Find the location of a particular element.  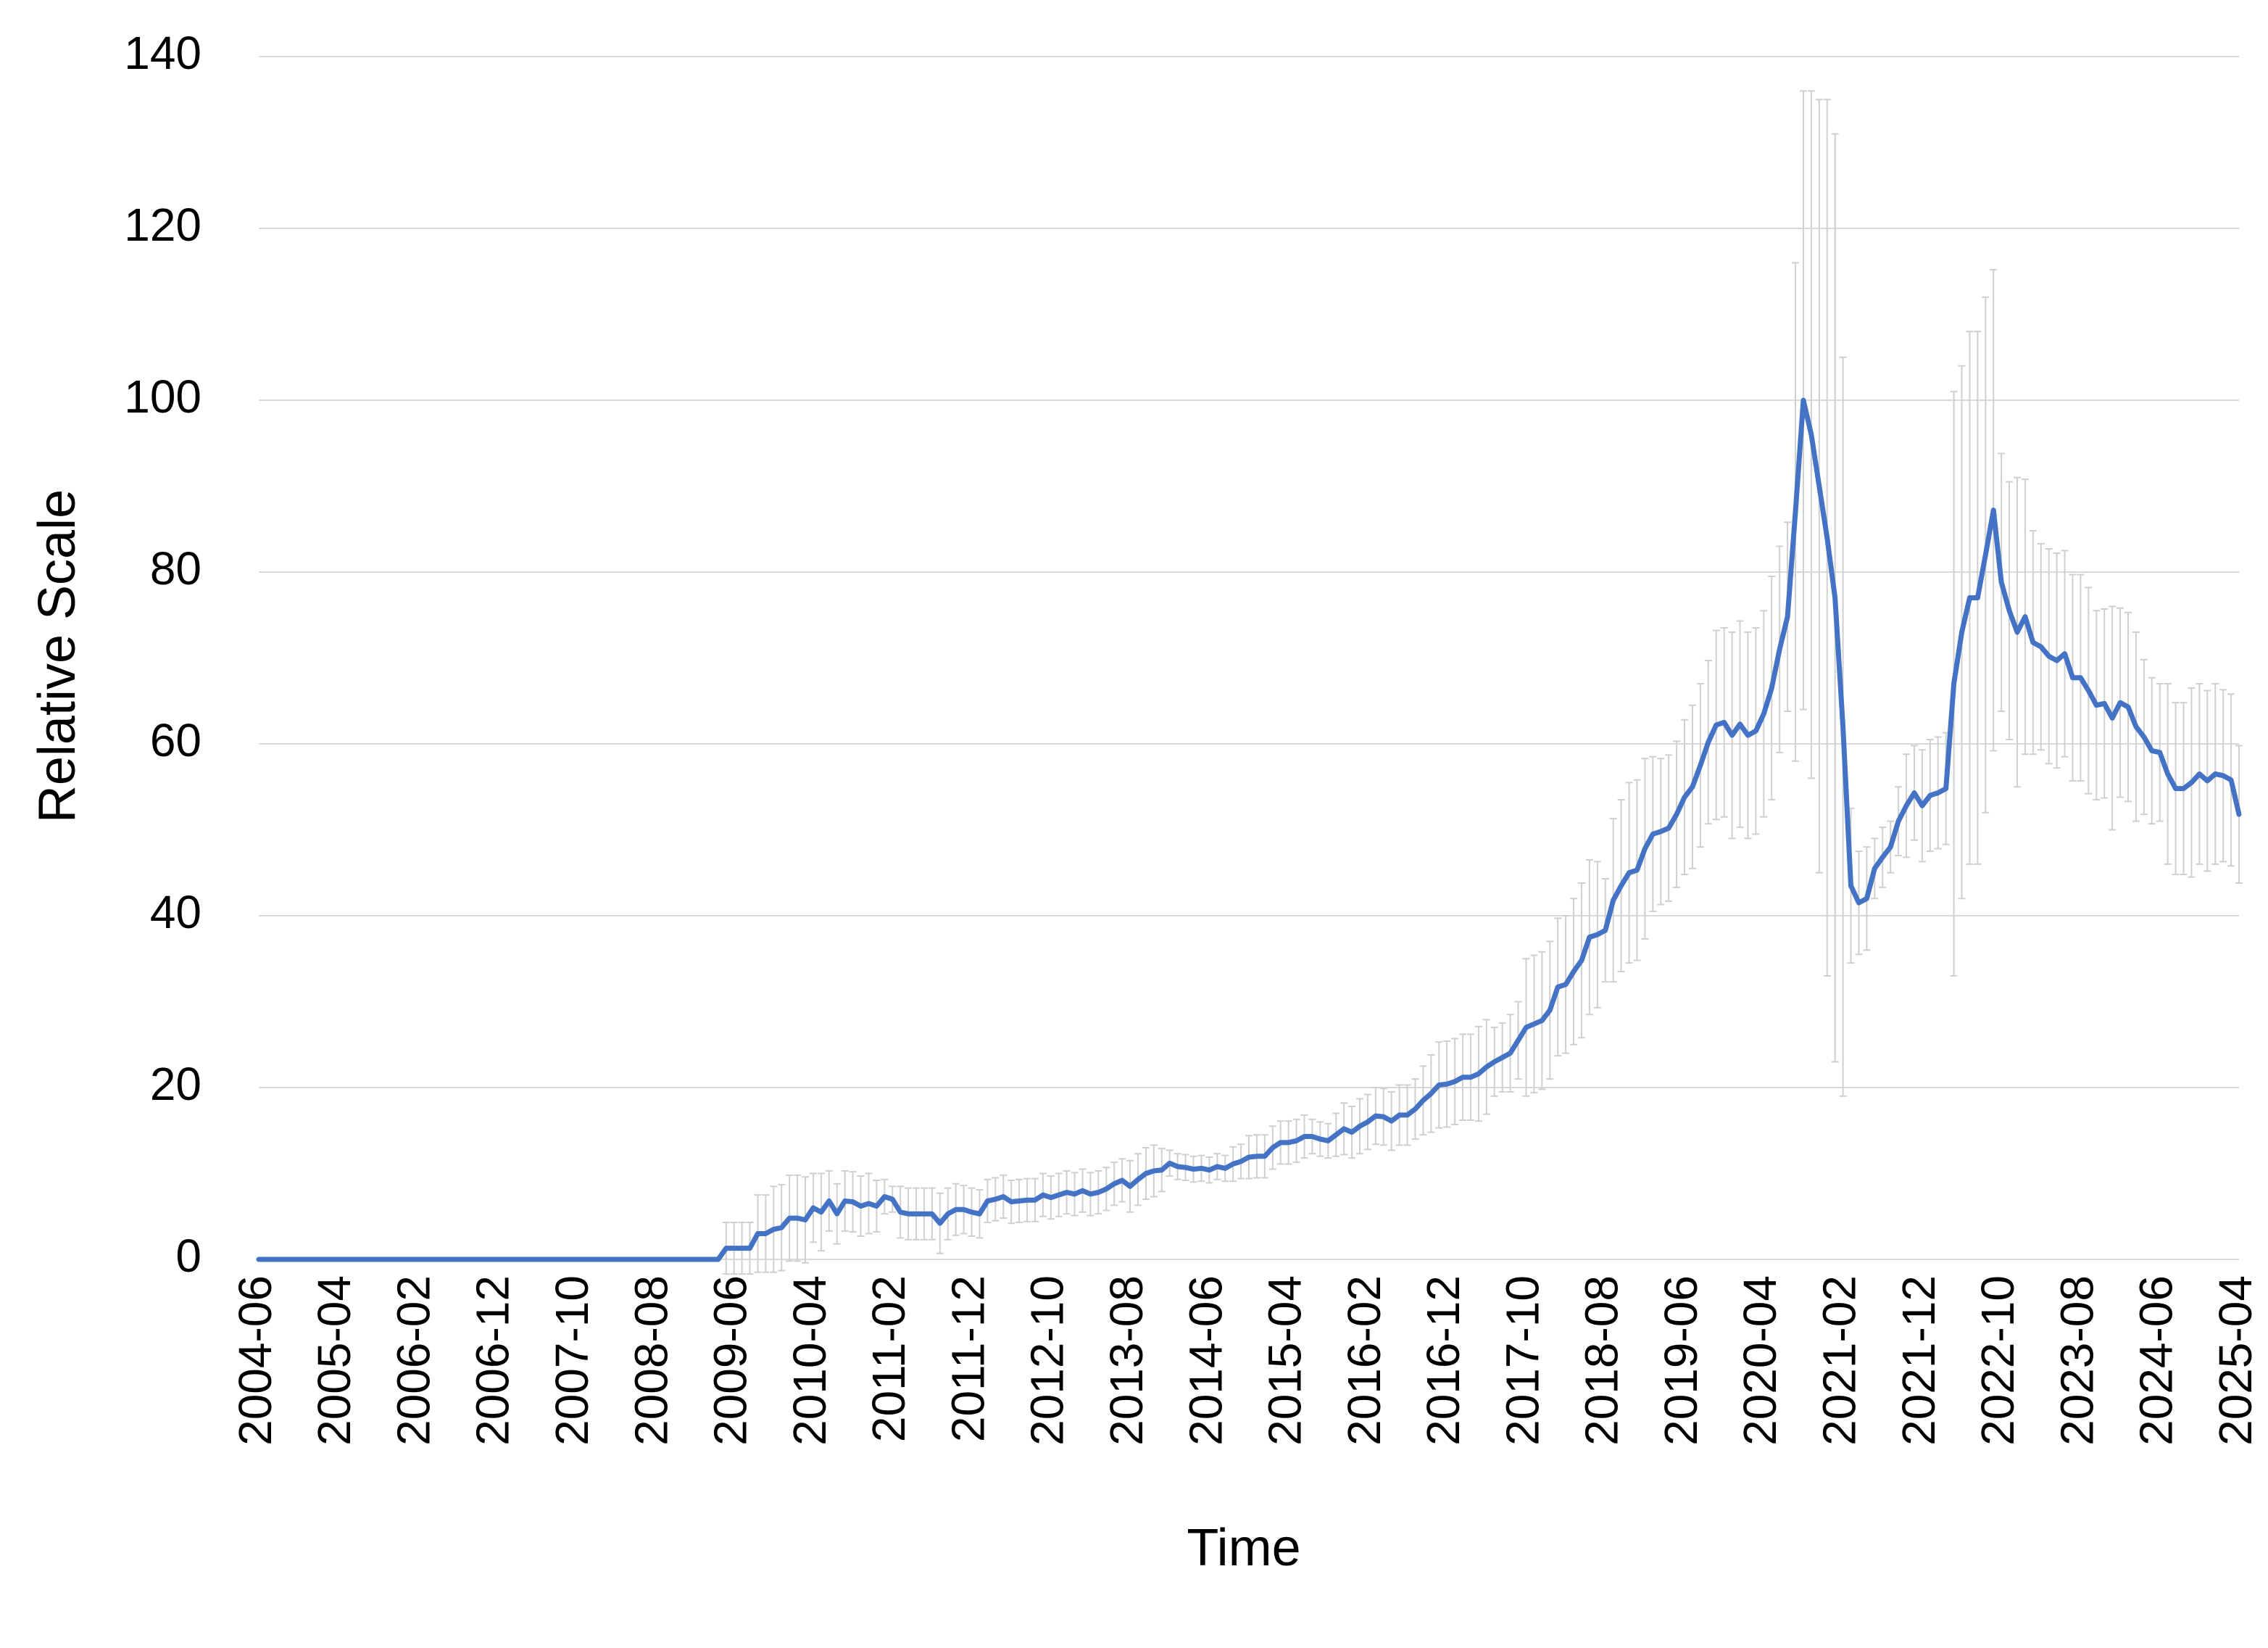

y-tick-label: 140 is located at coordinates (163, 53).